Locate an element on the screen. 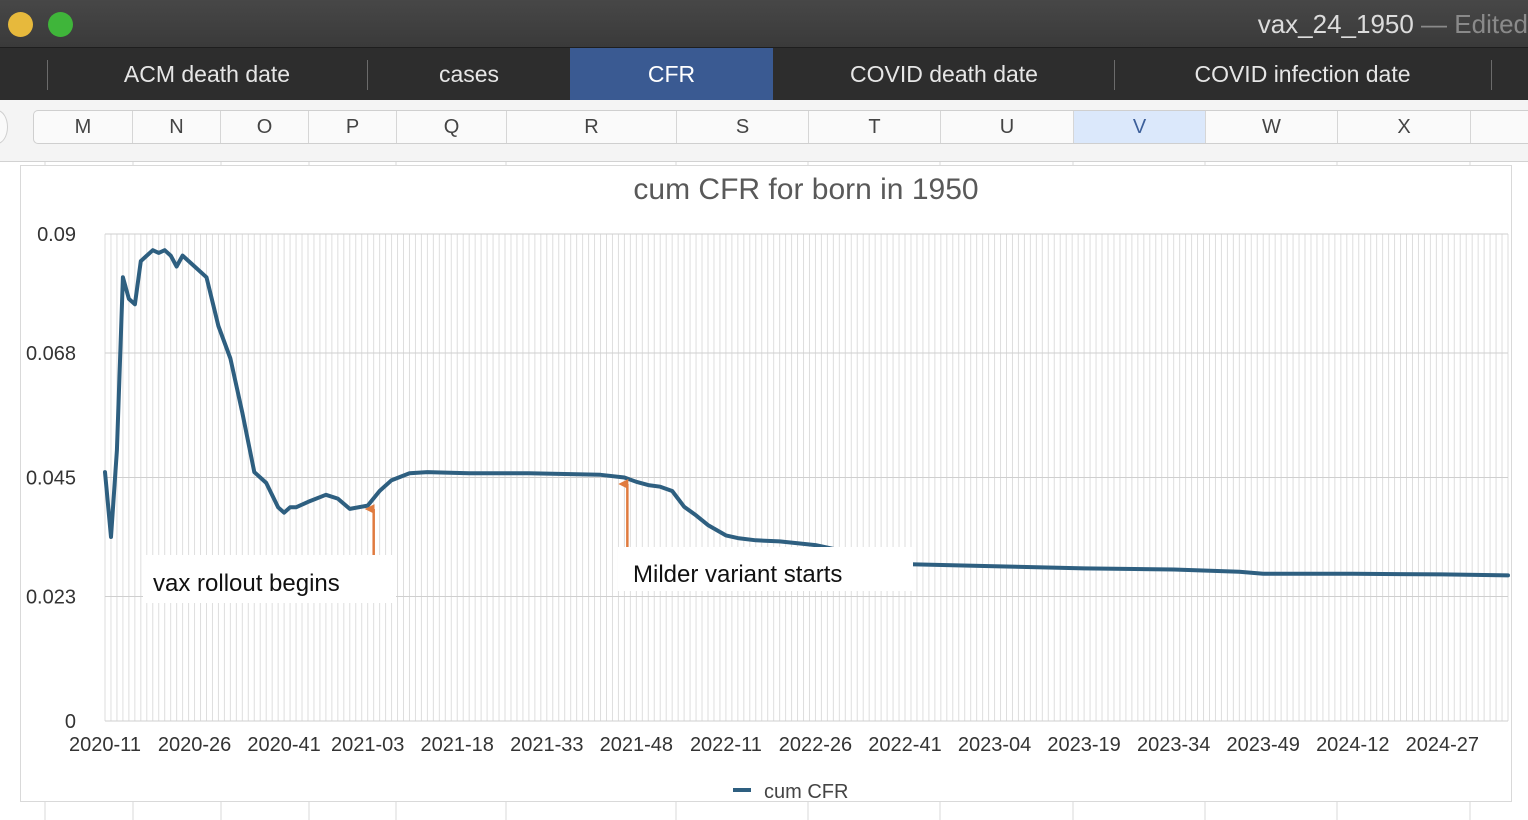  x-tick-label: 2023-34 is located at coordinates (1173, 745).